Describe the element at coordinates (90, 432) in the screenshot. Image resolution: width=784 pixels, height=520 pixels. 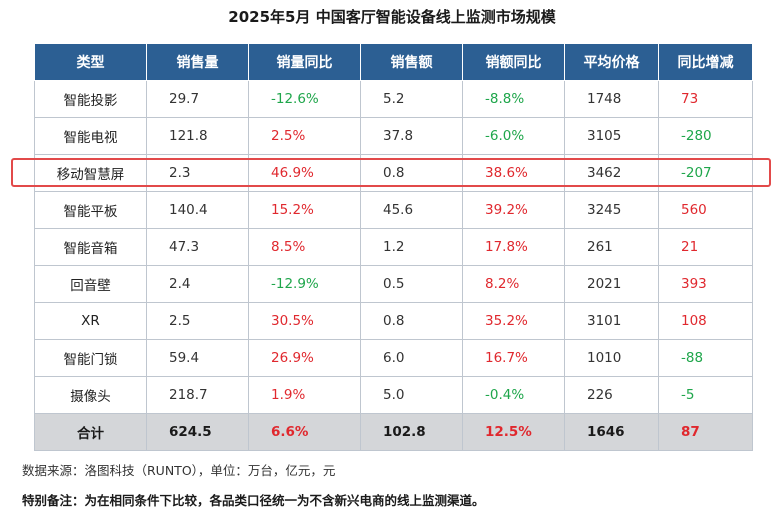
I see `cell-type: 合计` at that location.